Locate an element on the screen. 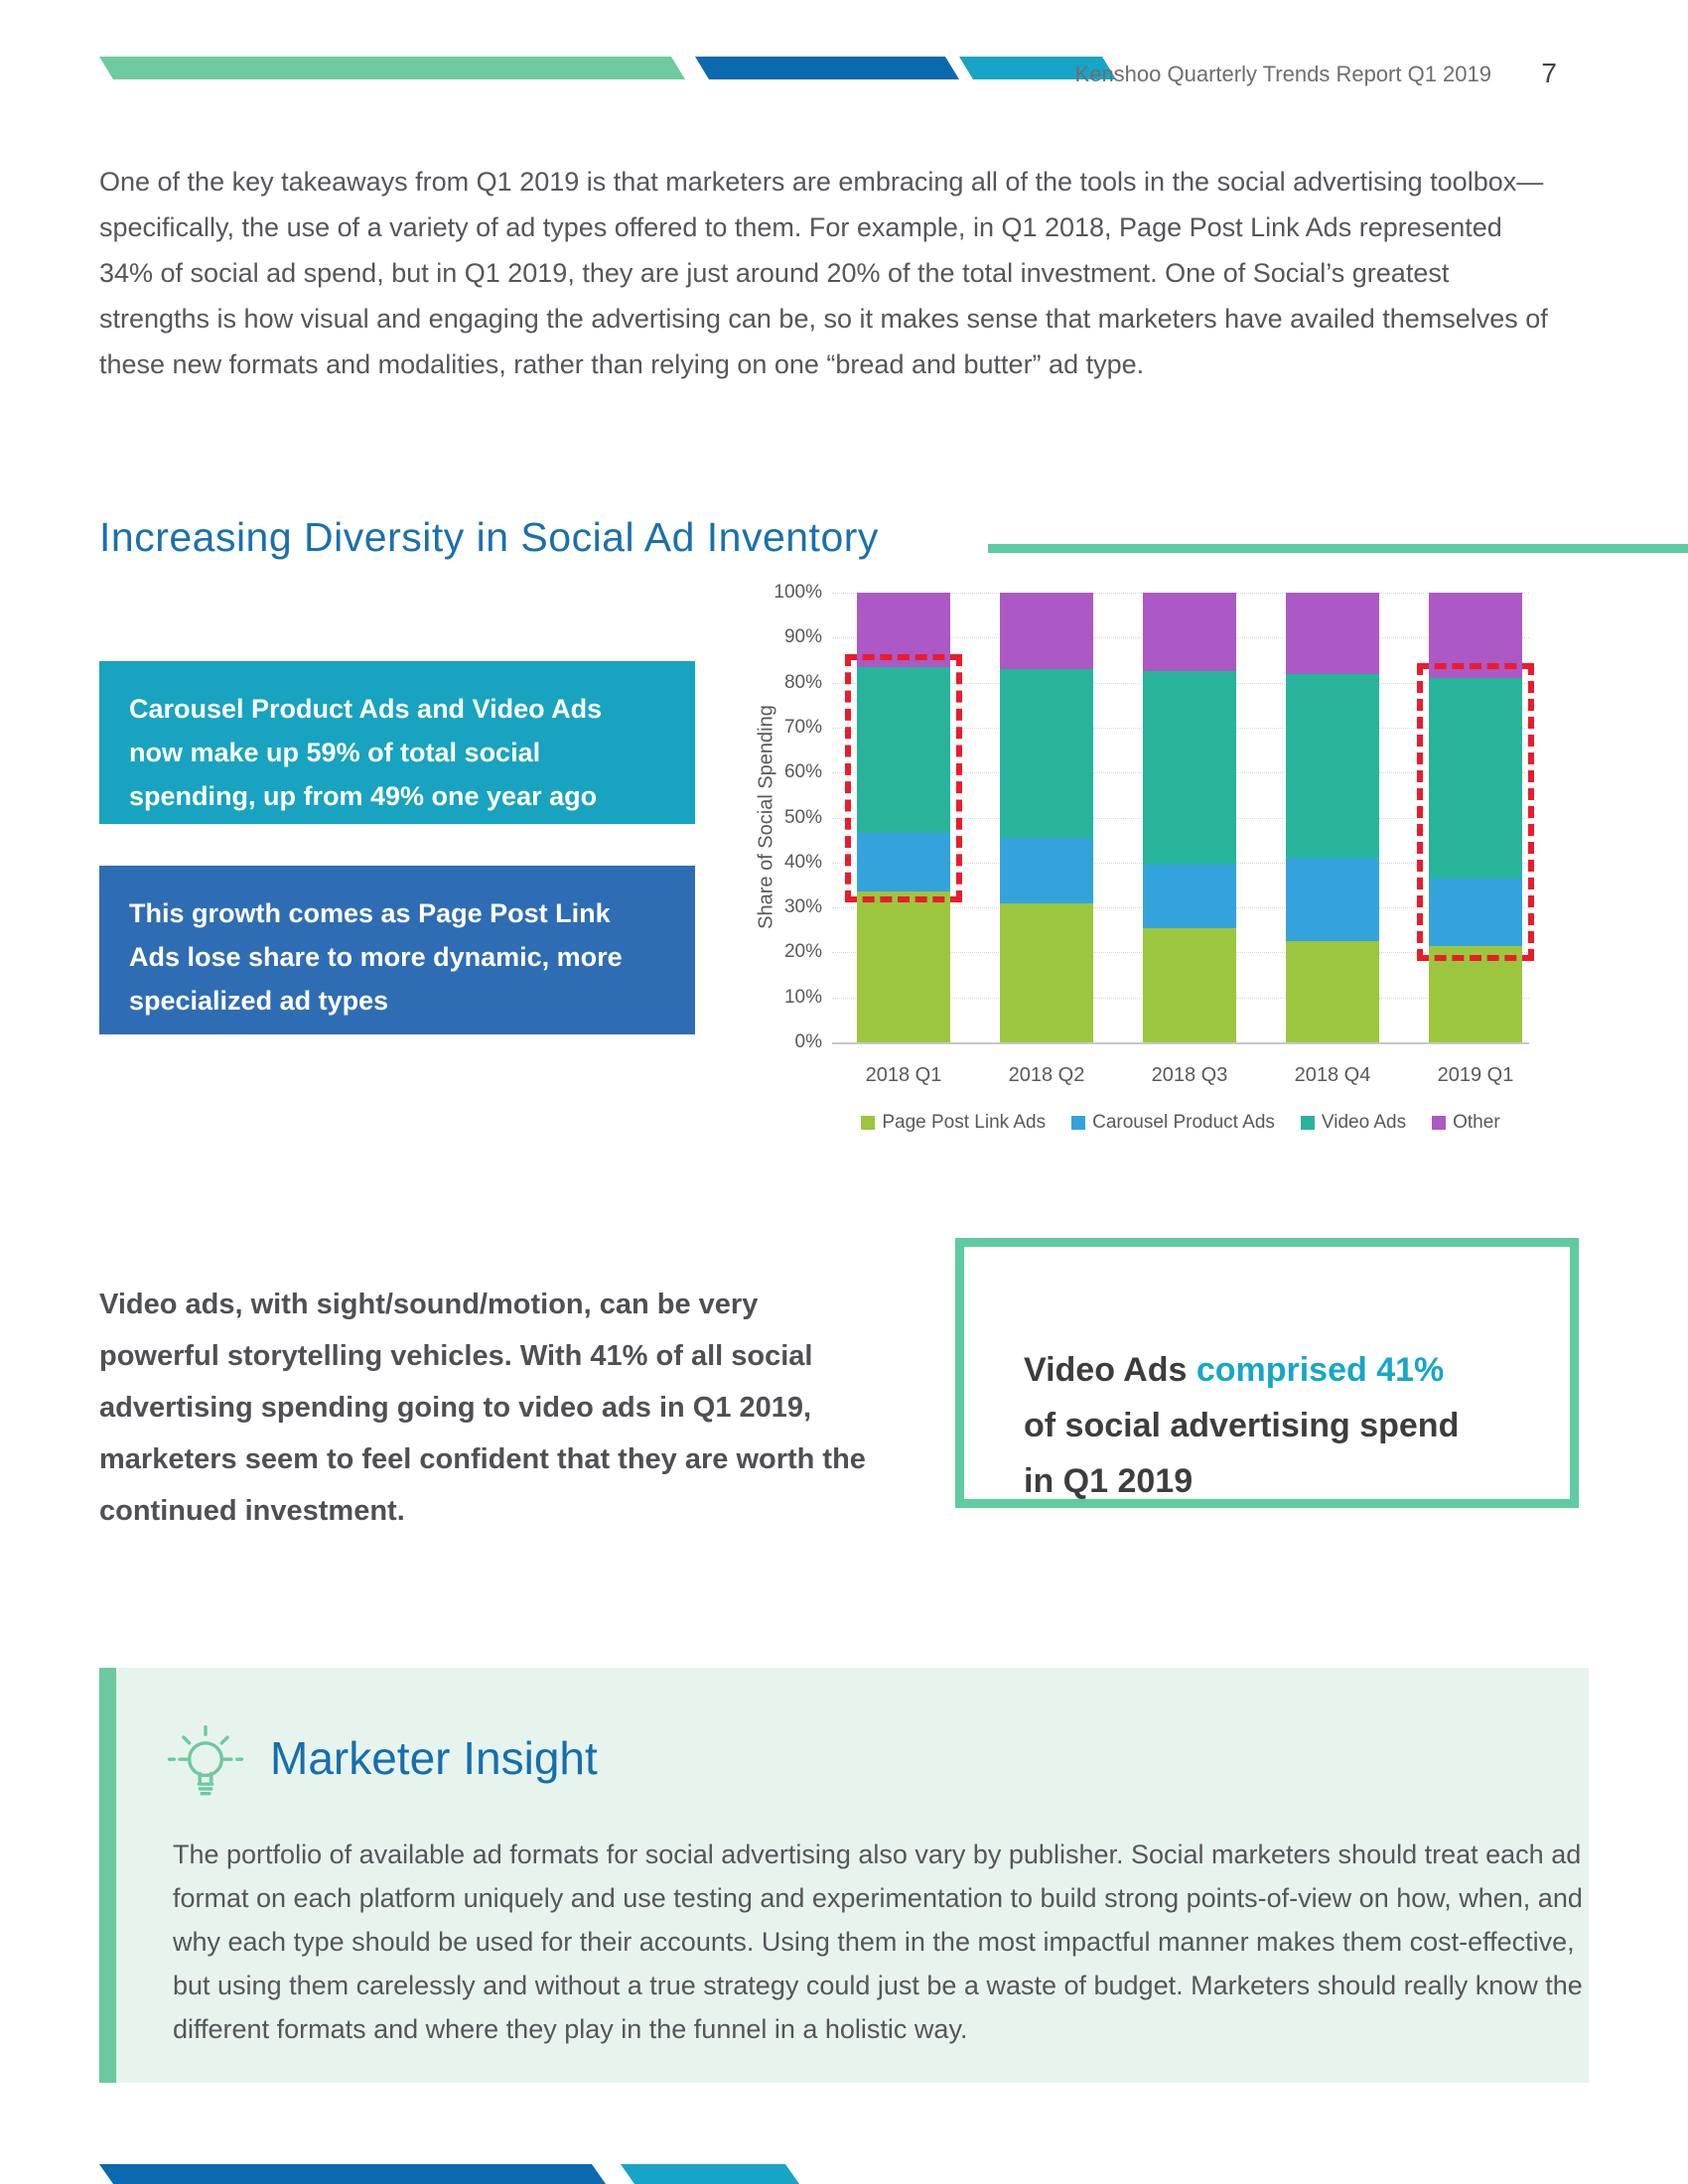 Image resolution: width=1688 pixels, height=2184 pixels. y-tick-label: 40% is located at coordinates (802, 862).